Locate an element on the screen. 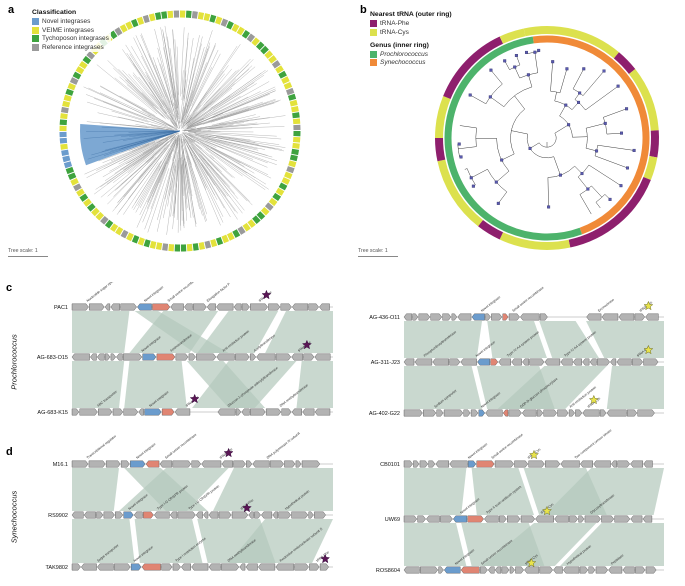 Image resolution: width=685 pixels, height=586 pixels. trna-ring-segment is located at coordinates (571, 42).